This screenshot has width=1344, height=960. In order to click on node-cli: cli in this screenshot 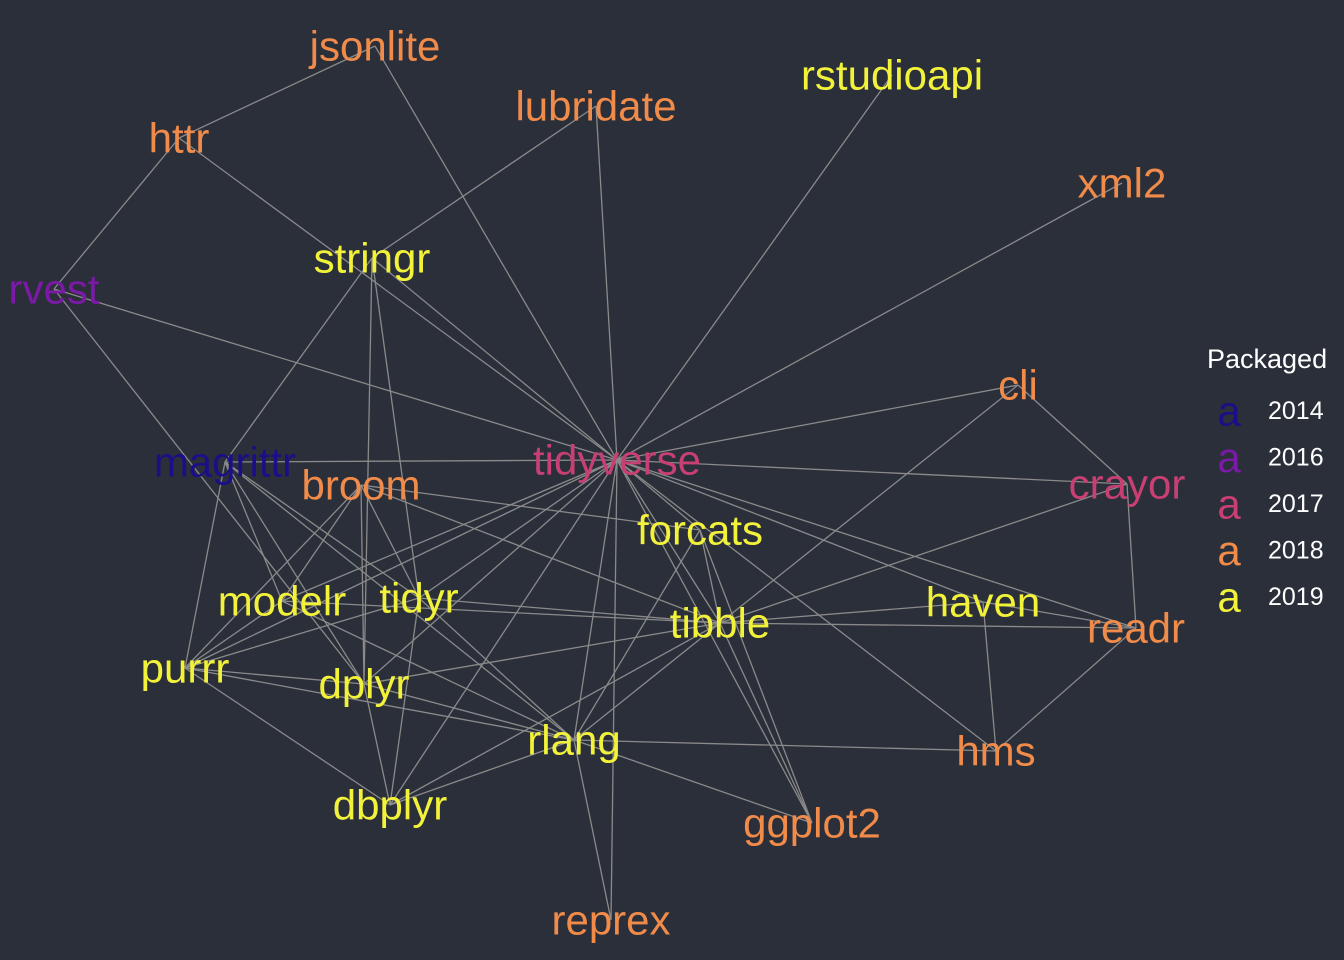, I will do `click(1018, 385)`.